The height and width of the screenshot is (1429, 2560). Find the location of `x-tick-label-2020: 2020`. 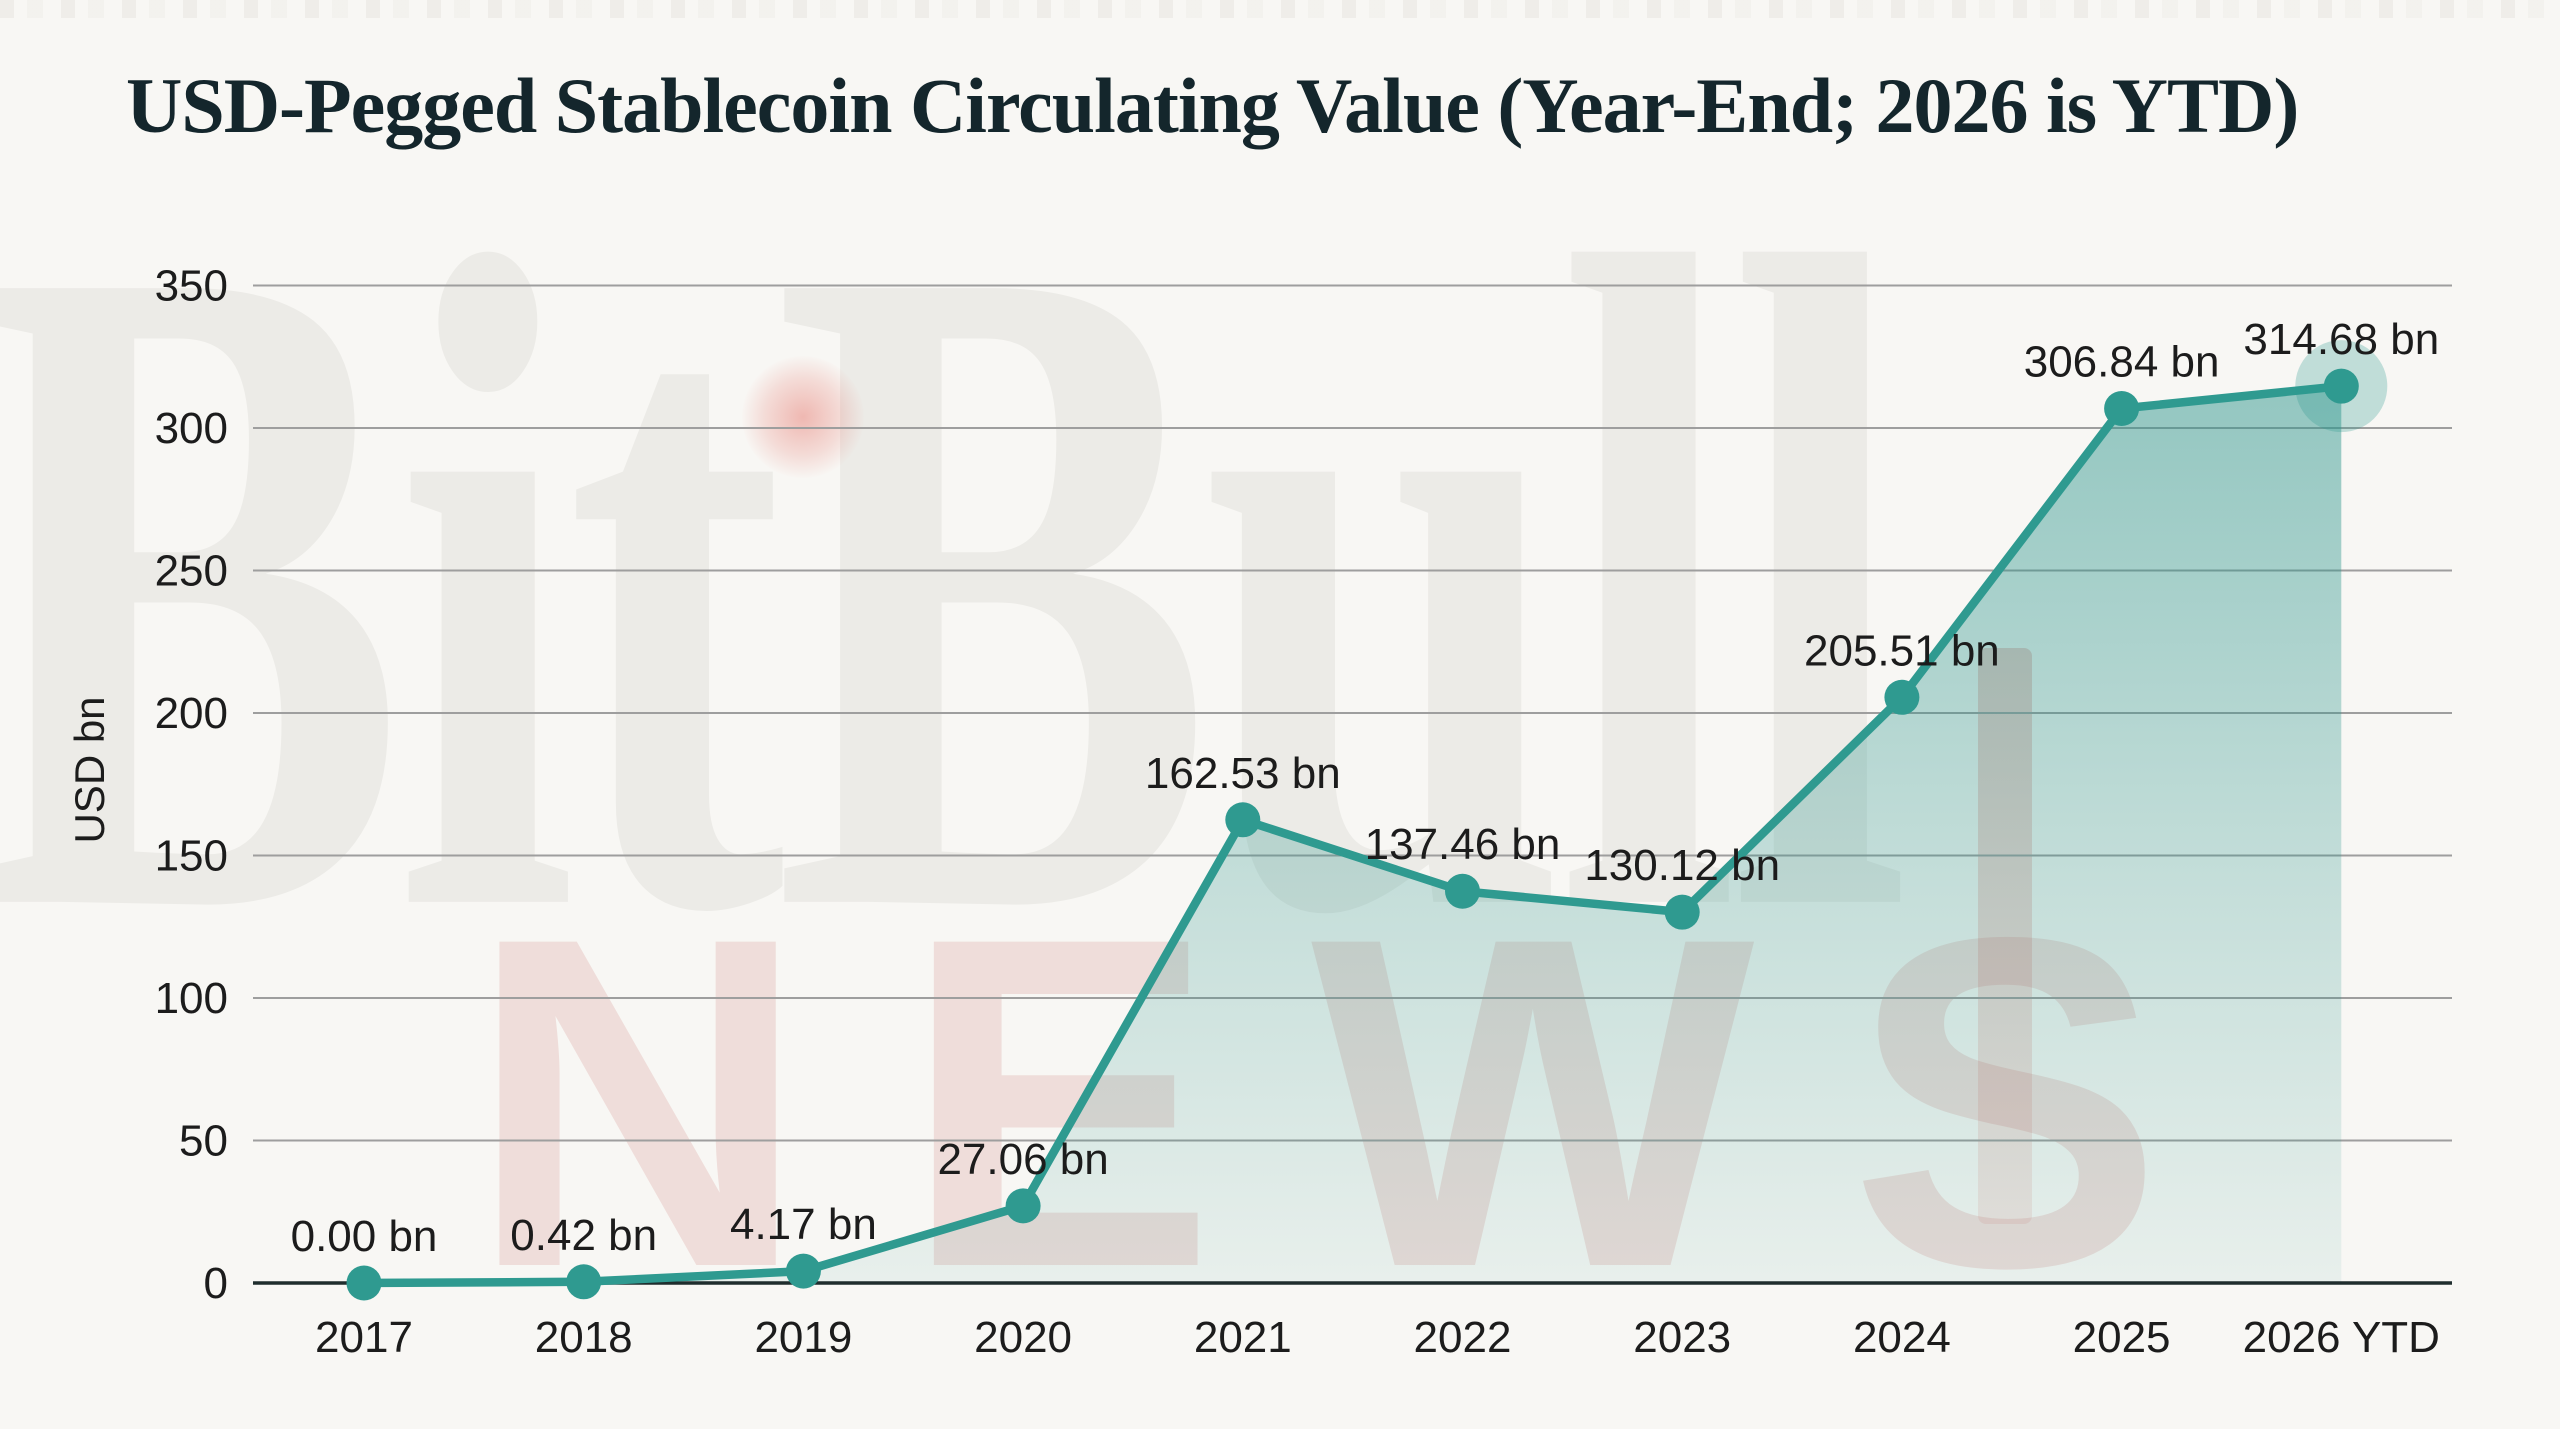

x-tick-label-2020: 2020 is located at coordinates (1023, 1337).